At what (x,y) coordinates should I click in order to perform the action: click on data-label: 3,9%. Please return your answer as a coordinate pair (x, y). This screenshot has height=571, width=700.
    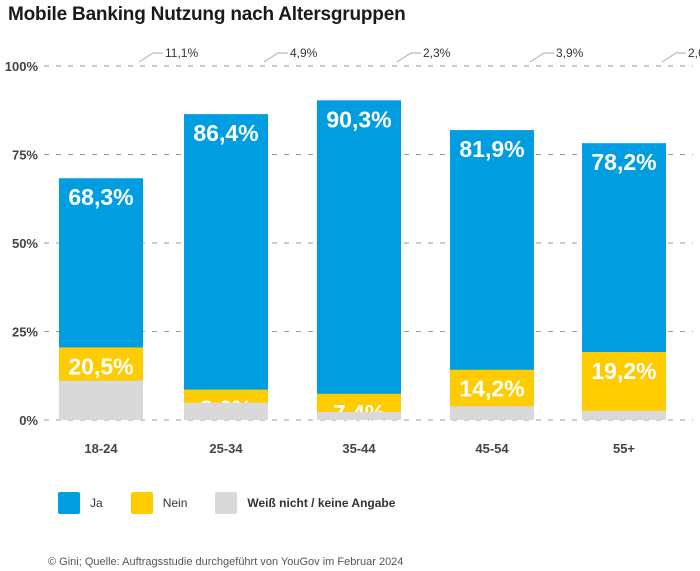
    Looking at the image, I should click on (570, 53).